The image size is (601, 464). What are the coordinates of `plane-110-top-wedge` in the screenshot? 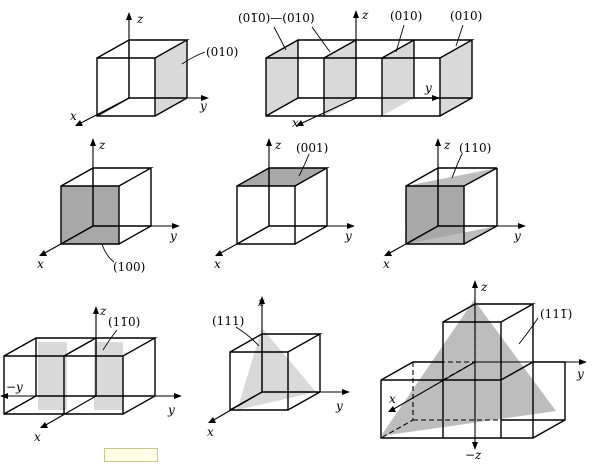 It's located at (451, 177).